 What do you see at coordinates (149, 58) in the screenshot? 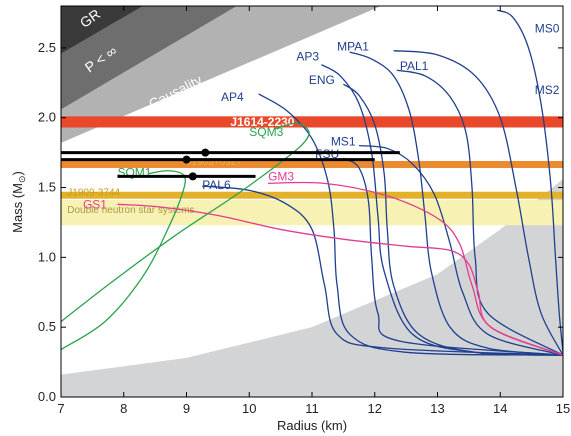
I see `p-finite-region` at bounding box center [149, 58].